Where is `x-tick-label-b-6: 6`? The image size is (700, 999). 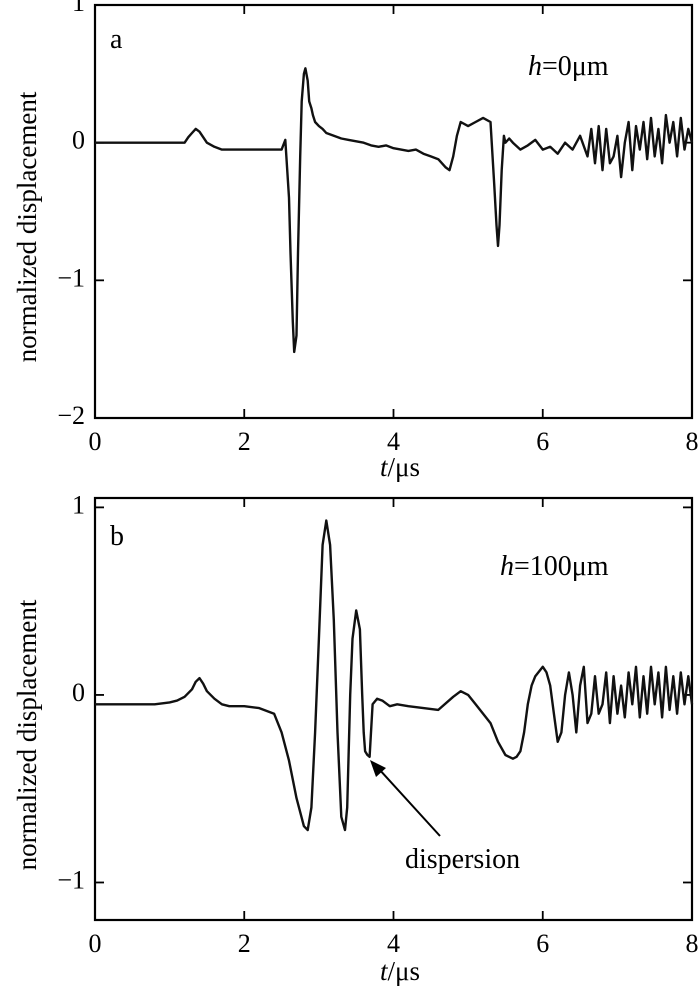 x-tick-label-b-6: 6 is located at coordinates (542, 943).